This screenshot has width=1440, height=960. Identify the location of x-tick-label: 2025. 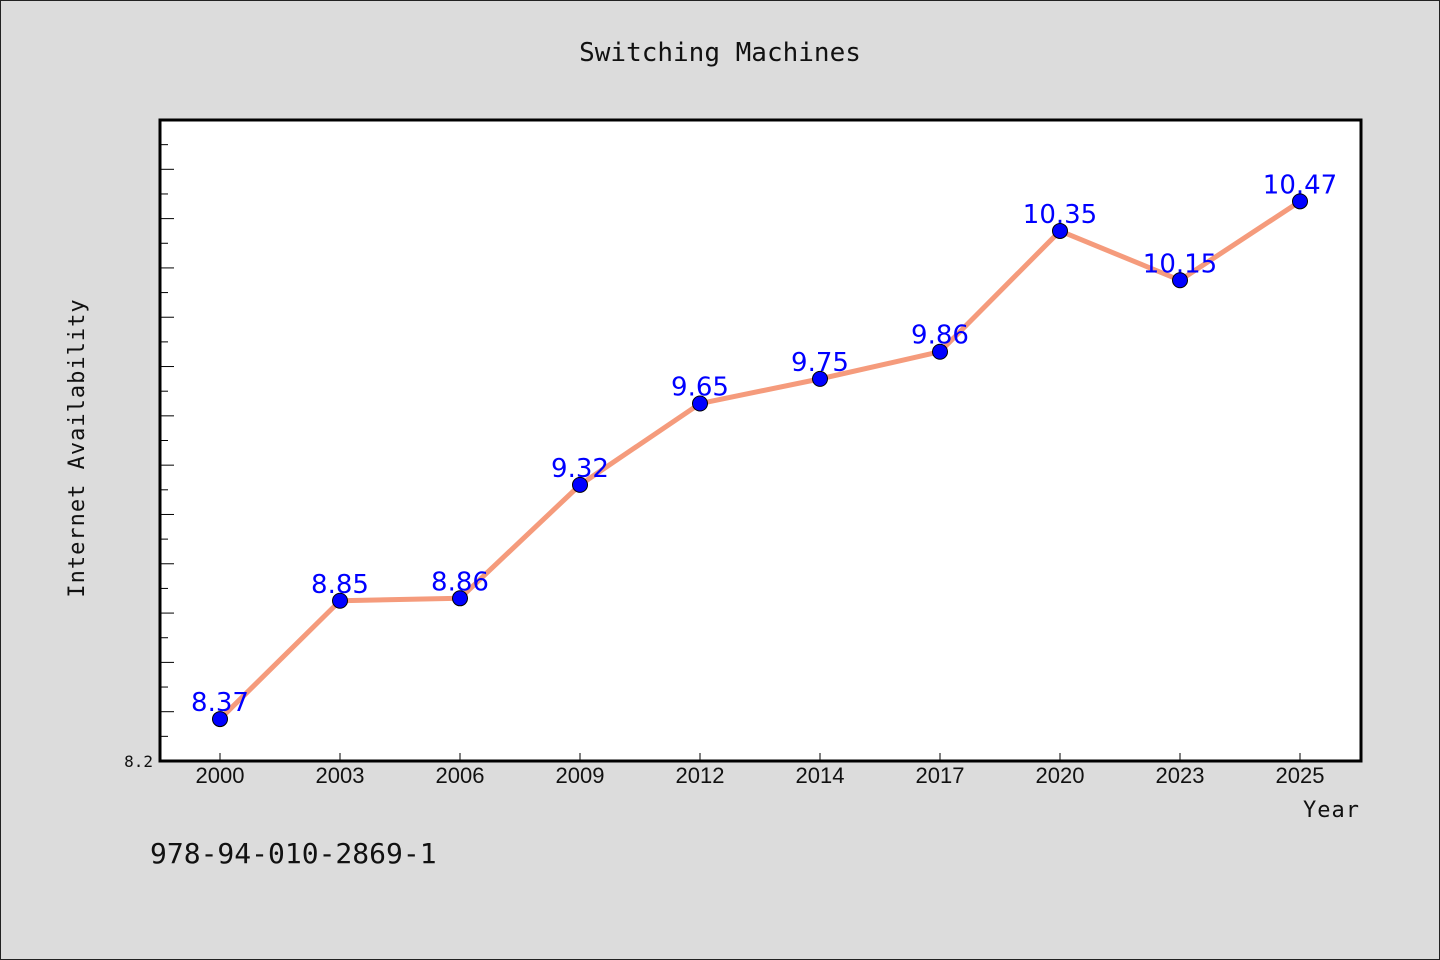
(1300, 775).